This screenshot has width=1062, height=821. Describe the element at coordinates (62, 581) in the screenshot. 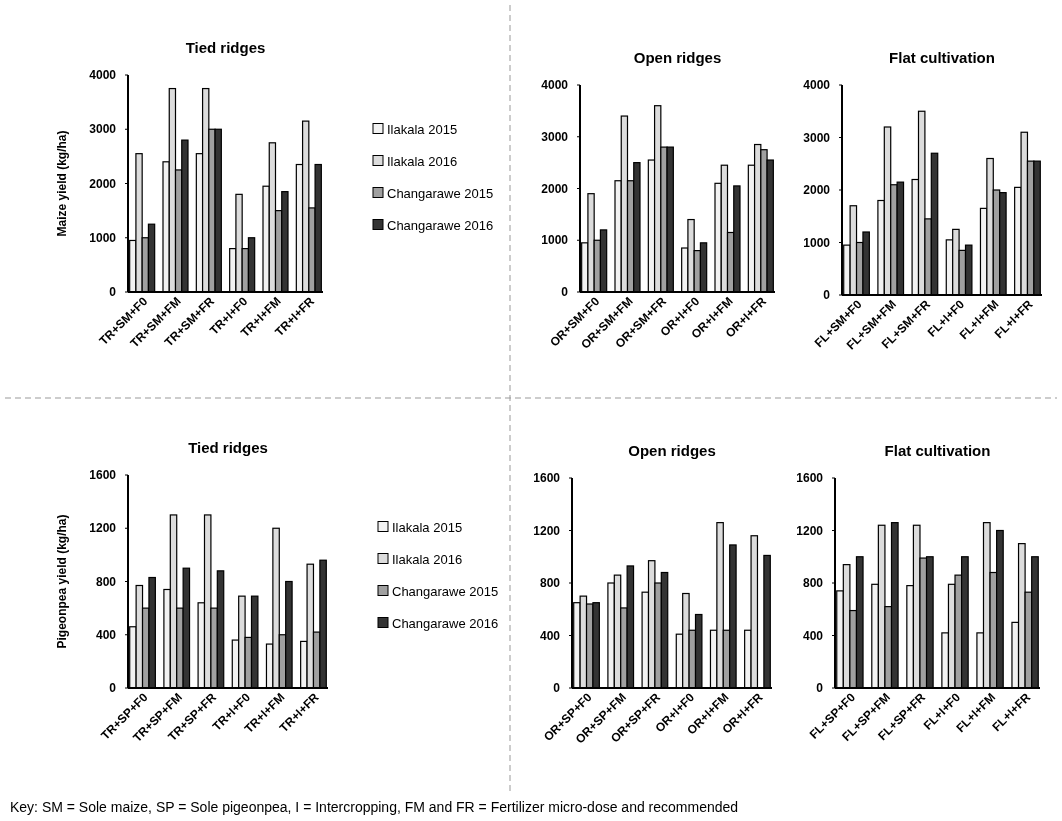

I see `y-axis-title: Pigeonpea yield (kg/ha)` at that location.